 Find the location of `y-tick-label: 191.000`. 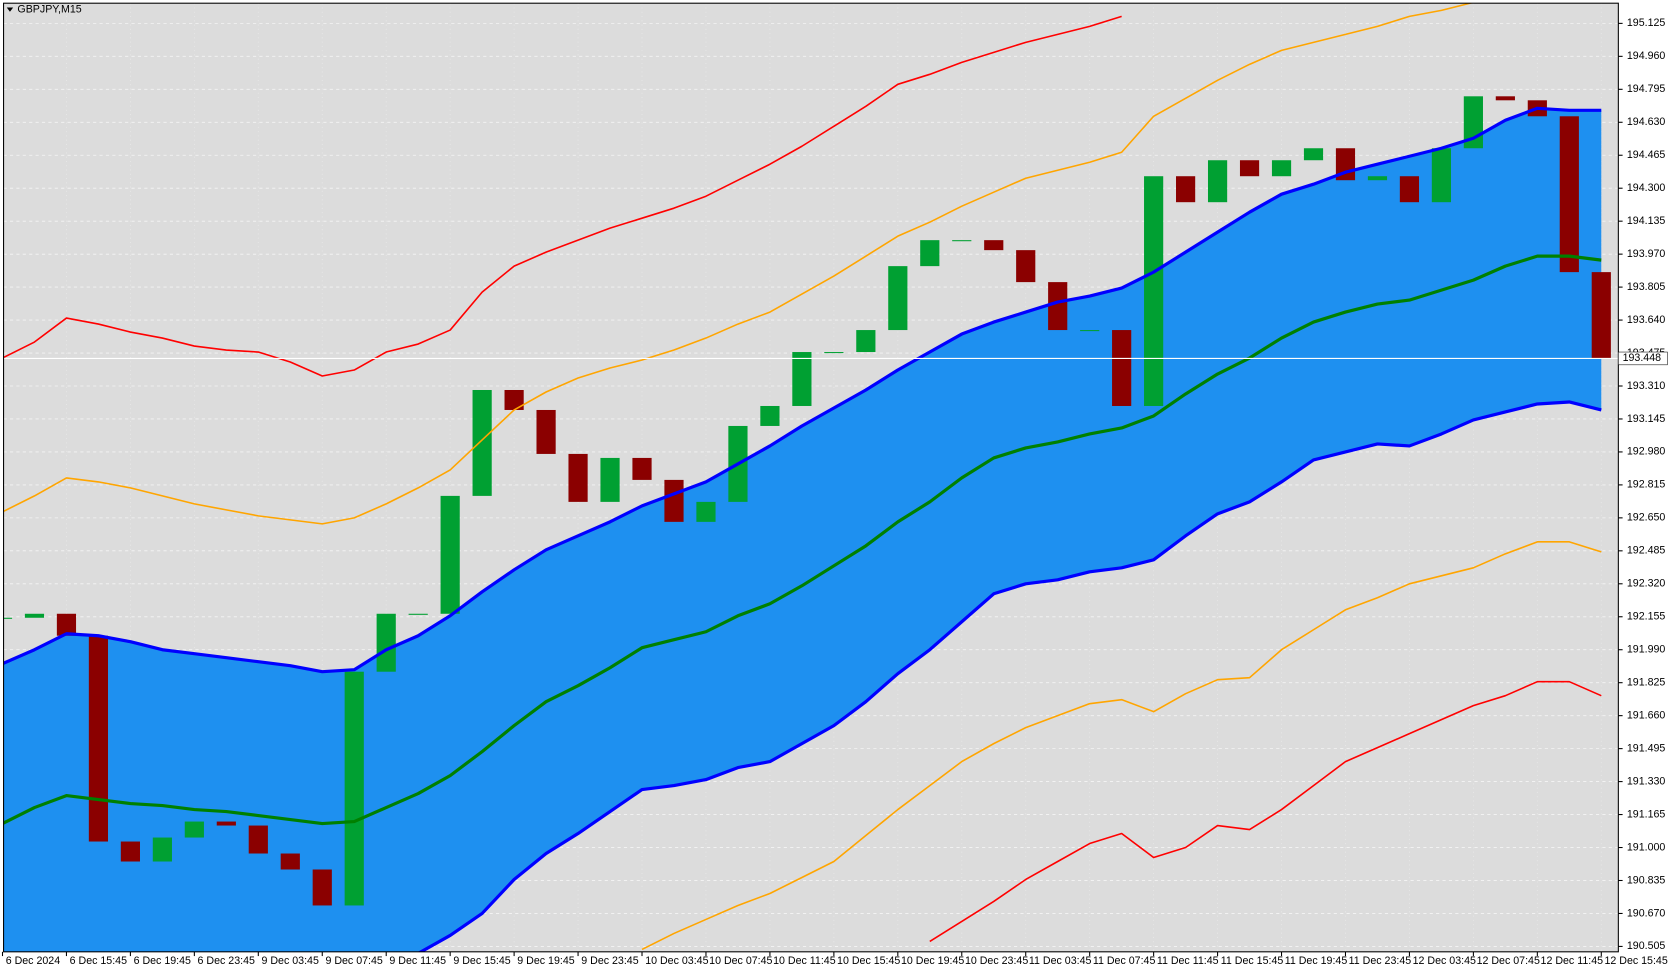

y-tick-label: 191.000 is located at coordinates (1646, 847).